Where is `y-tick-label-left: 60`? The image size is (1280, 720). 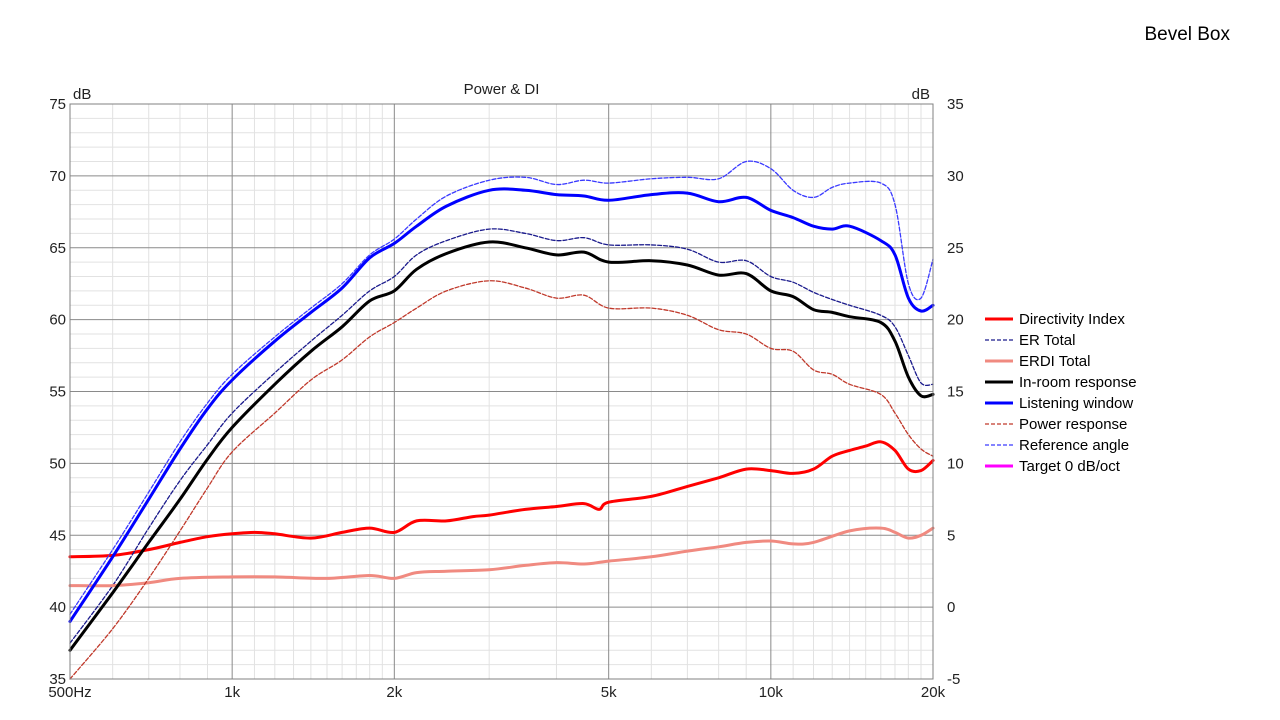 y-tick-label-left: 60 is located at coordinates (57, 320).